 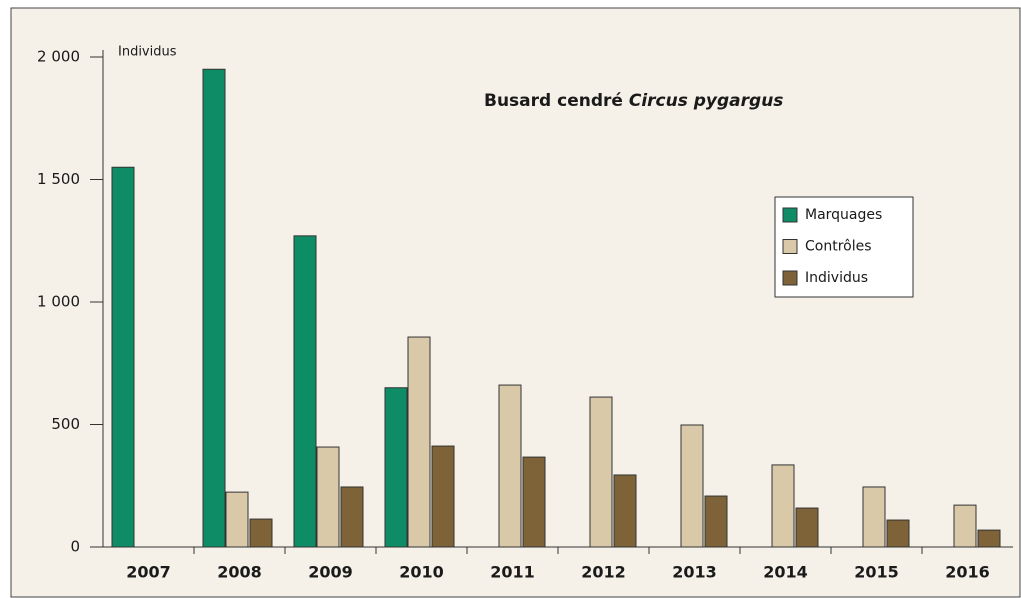 What do you see at coordinates (838, 247) in the screenshot?
I see `legend-label: Contrôles` at bounding box center [838, 247].